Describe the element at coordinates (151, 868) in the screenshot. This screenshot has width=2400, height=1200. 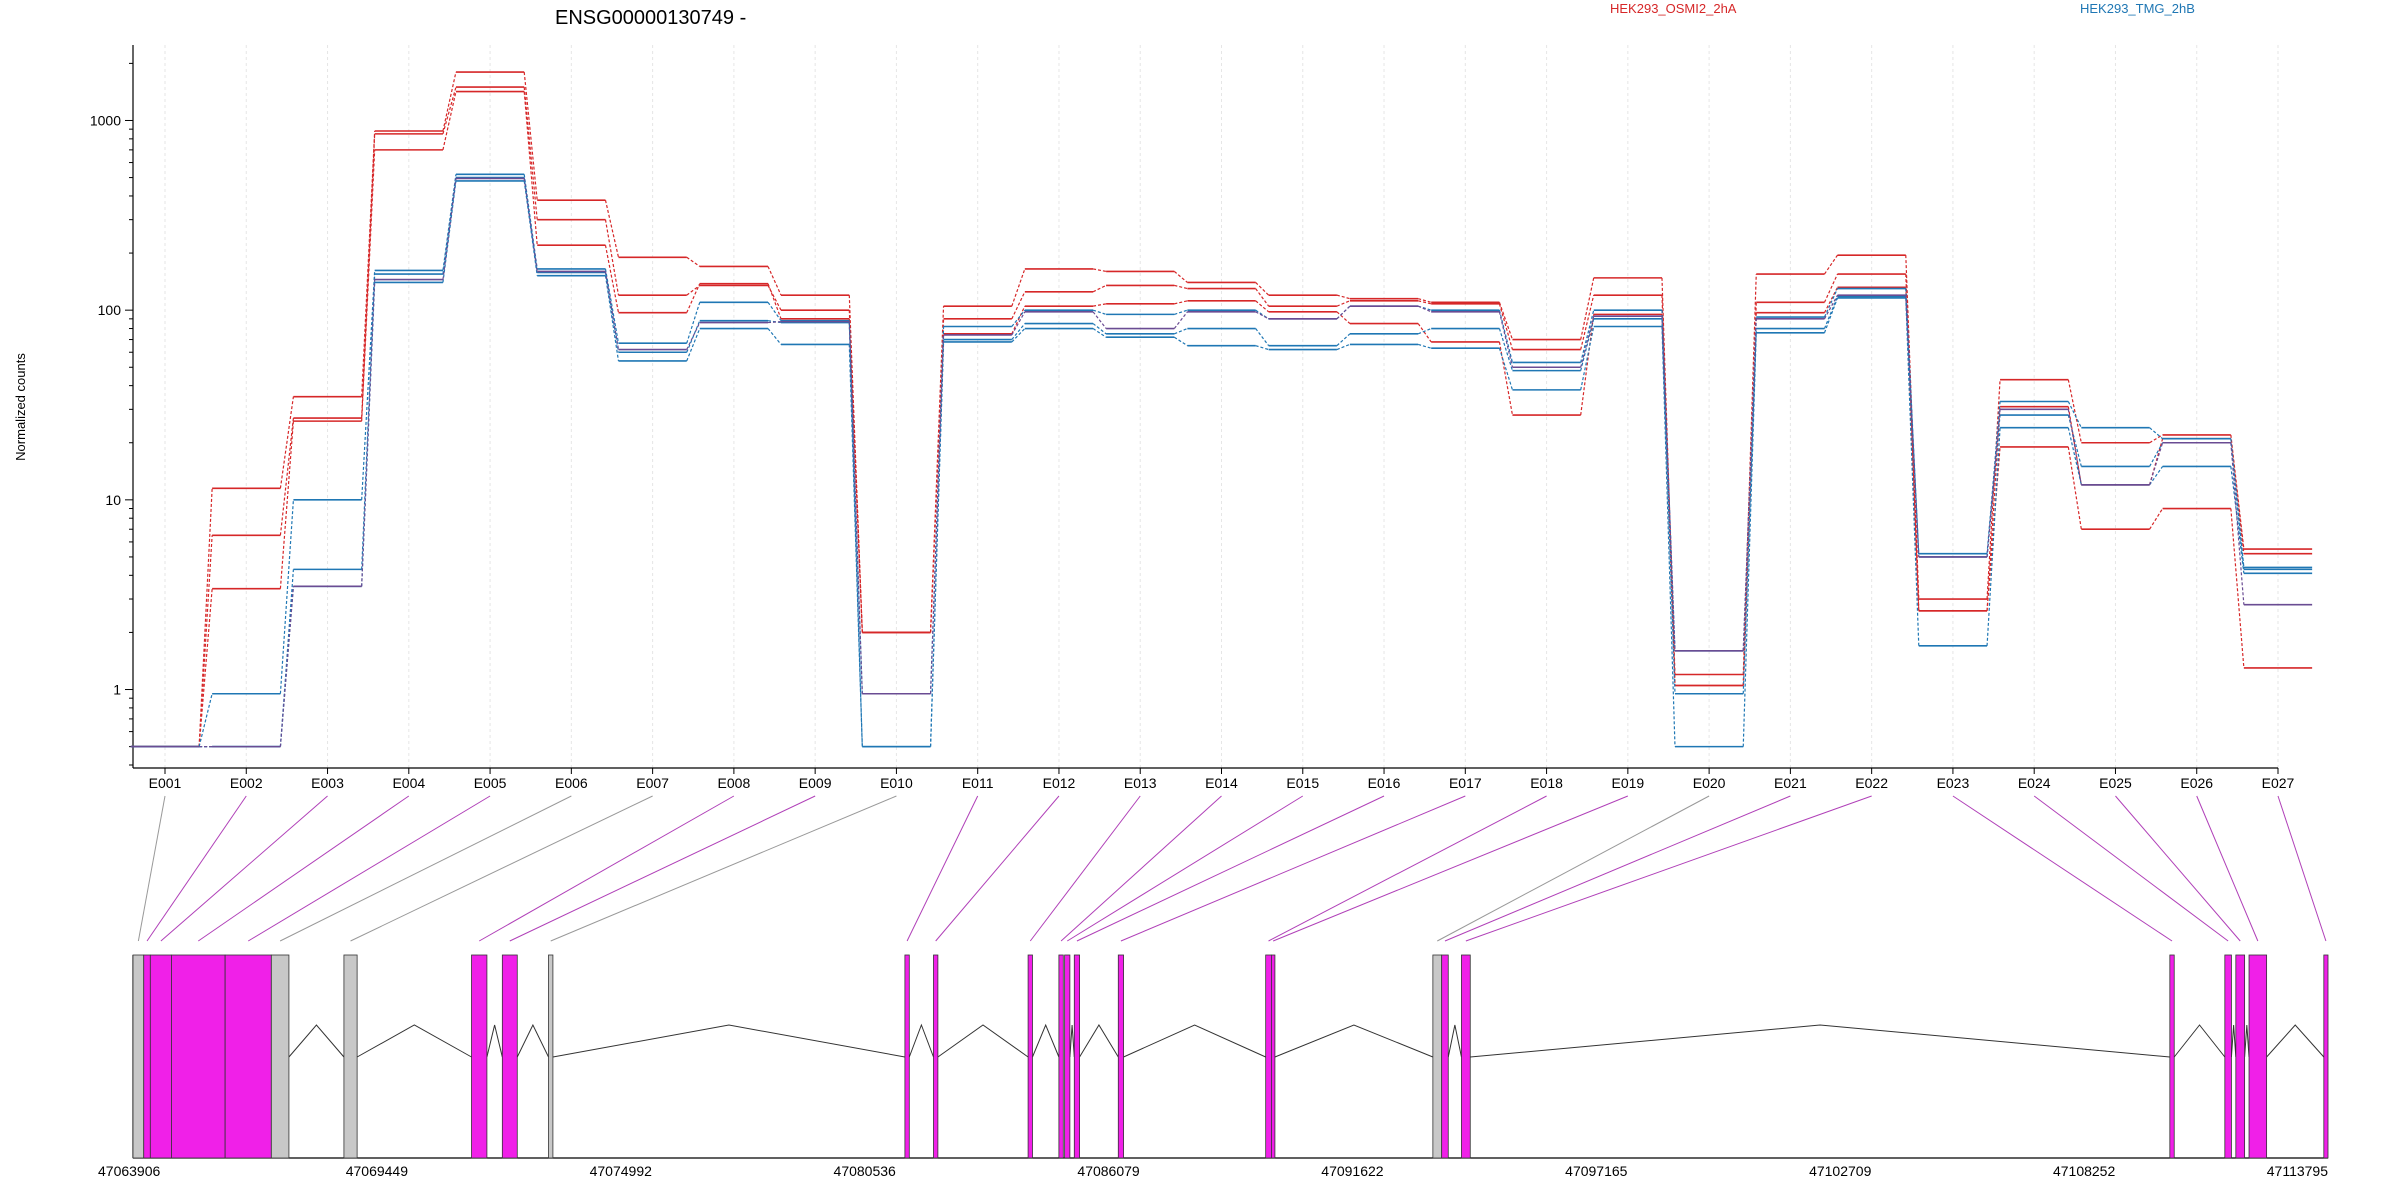
I see `connector-e001` at that location.